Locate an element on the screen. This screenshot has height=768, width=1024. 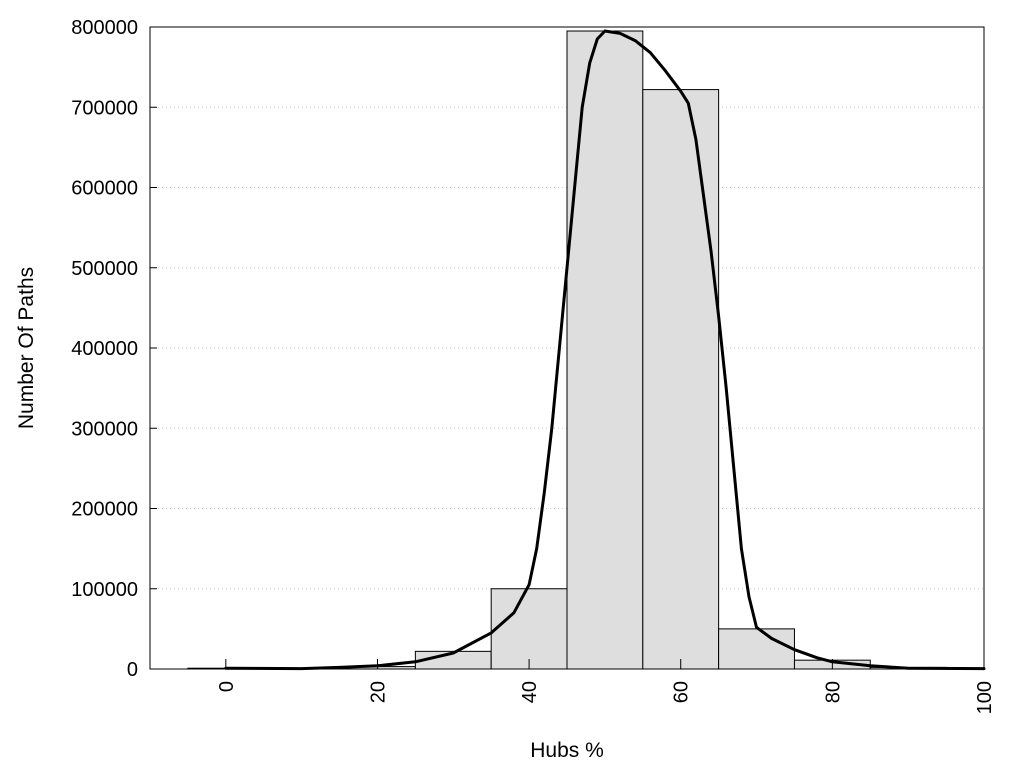
x-tick-label: 100 is located at coordinates (985, 697).